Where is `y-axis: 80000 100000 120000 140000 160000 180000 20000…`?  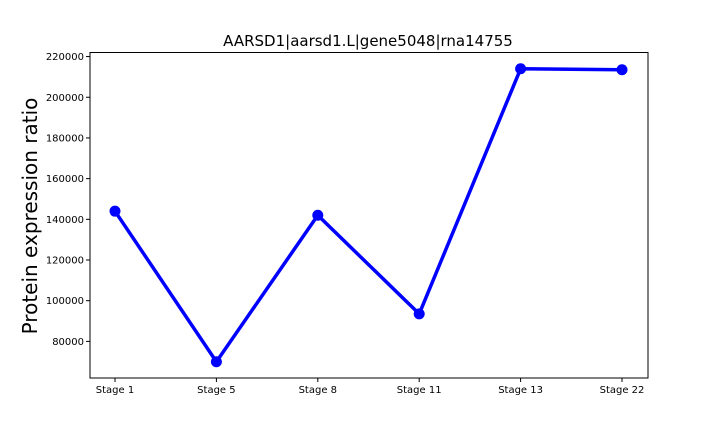 y-axis: 80000 100000 120000 140000 160000 180000 20000… is located at coordinates (68, 200).